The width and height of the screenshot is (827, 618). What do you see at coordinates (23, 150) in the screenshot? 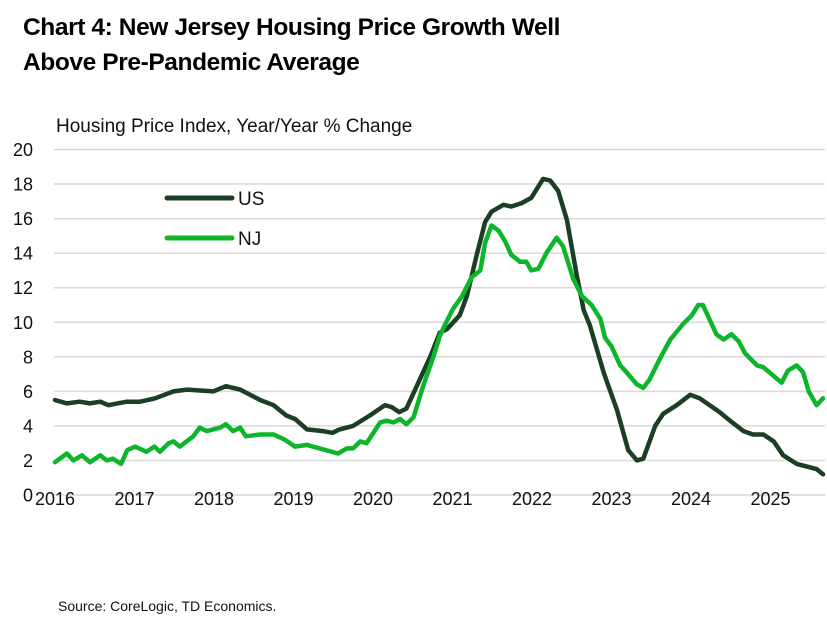
I see `y-tick-label: 20` at bounding box center [23, 150].